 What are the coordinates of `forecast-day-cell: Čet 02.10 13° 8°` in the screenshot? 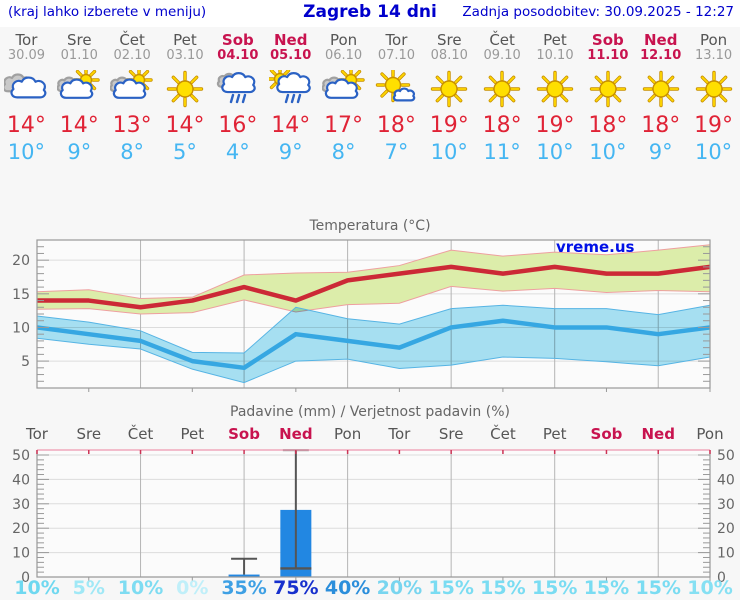 It's located at (132, 101).